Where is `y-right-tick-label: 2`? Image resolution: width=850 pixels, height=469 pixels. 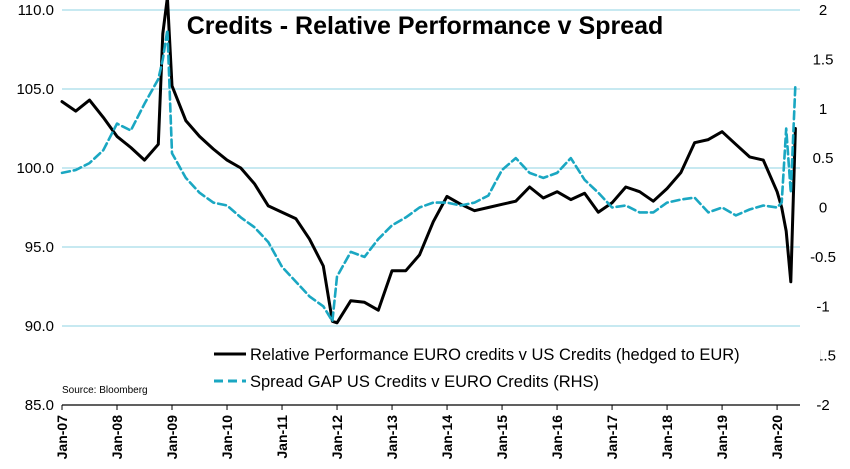 y-right-tick-label: 2 is located at coordinates (823, 10).